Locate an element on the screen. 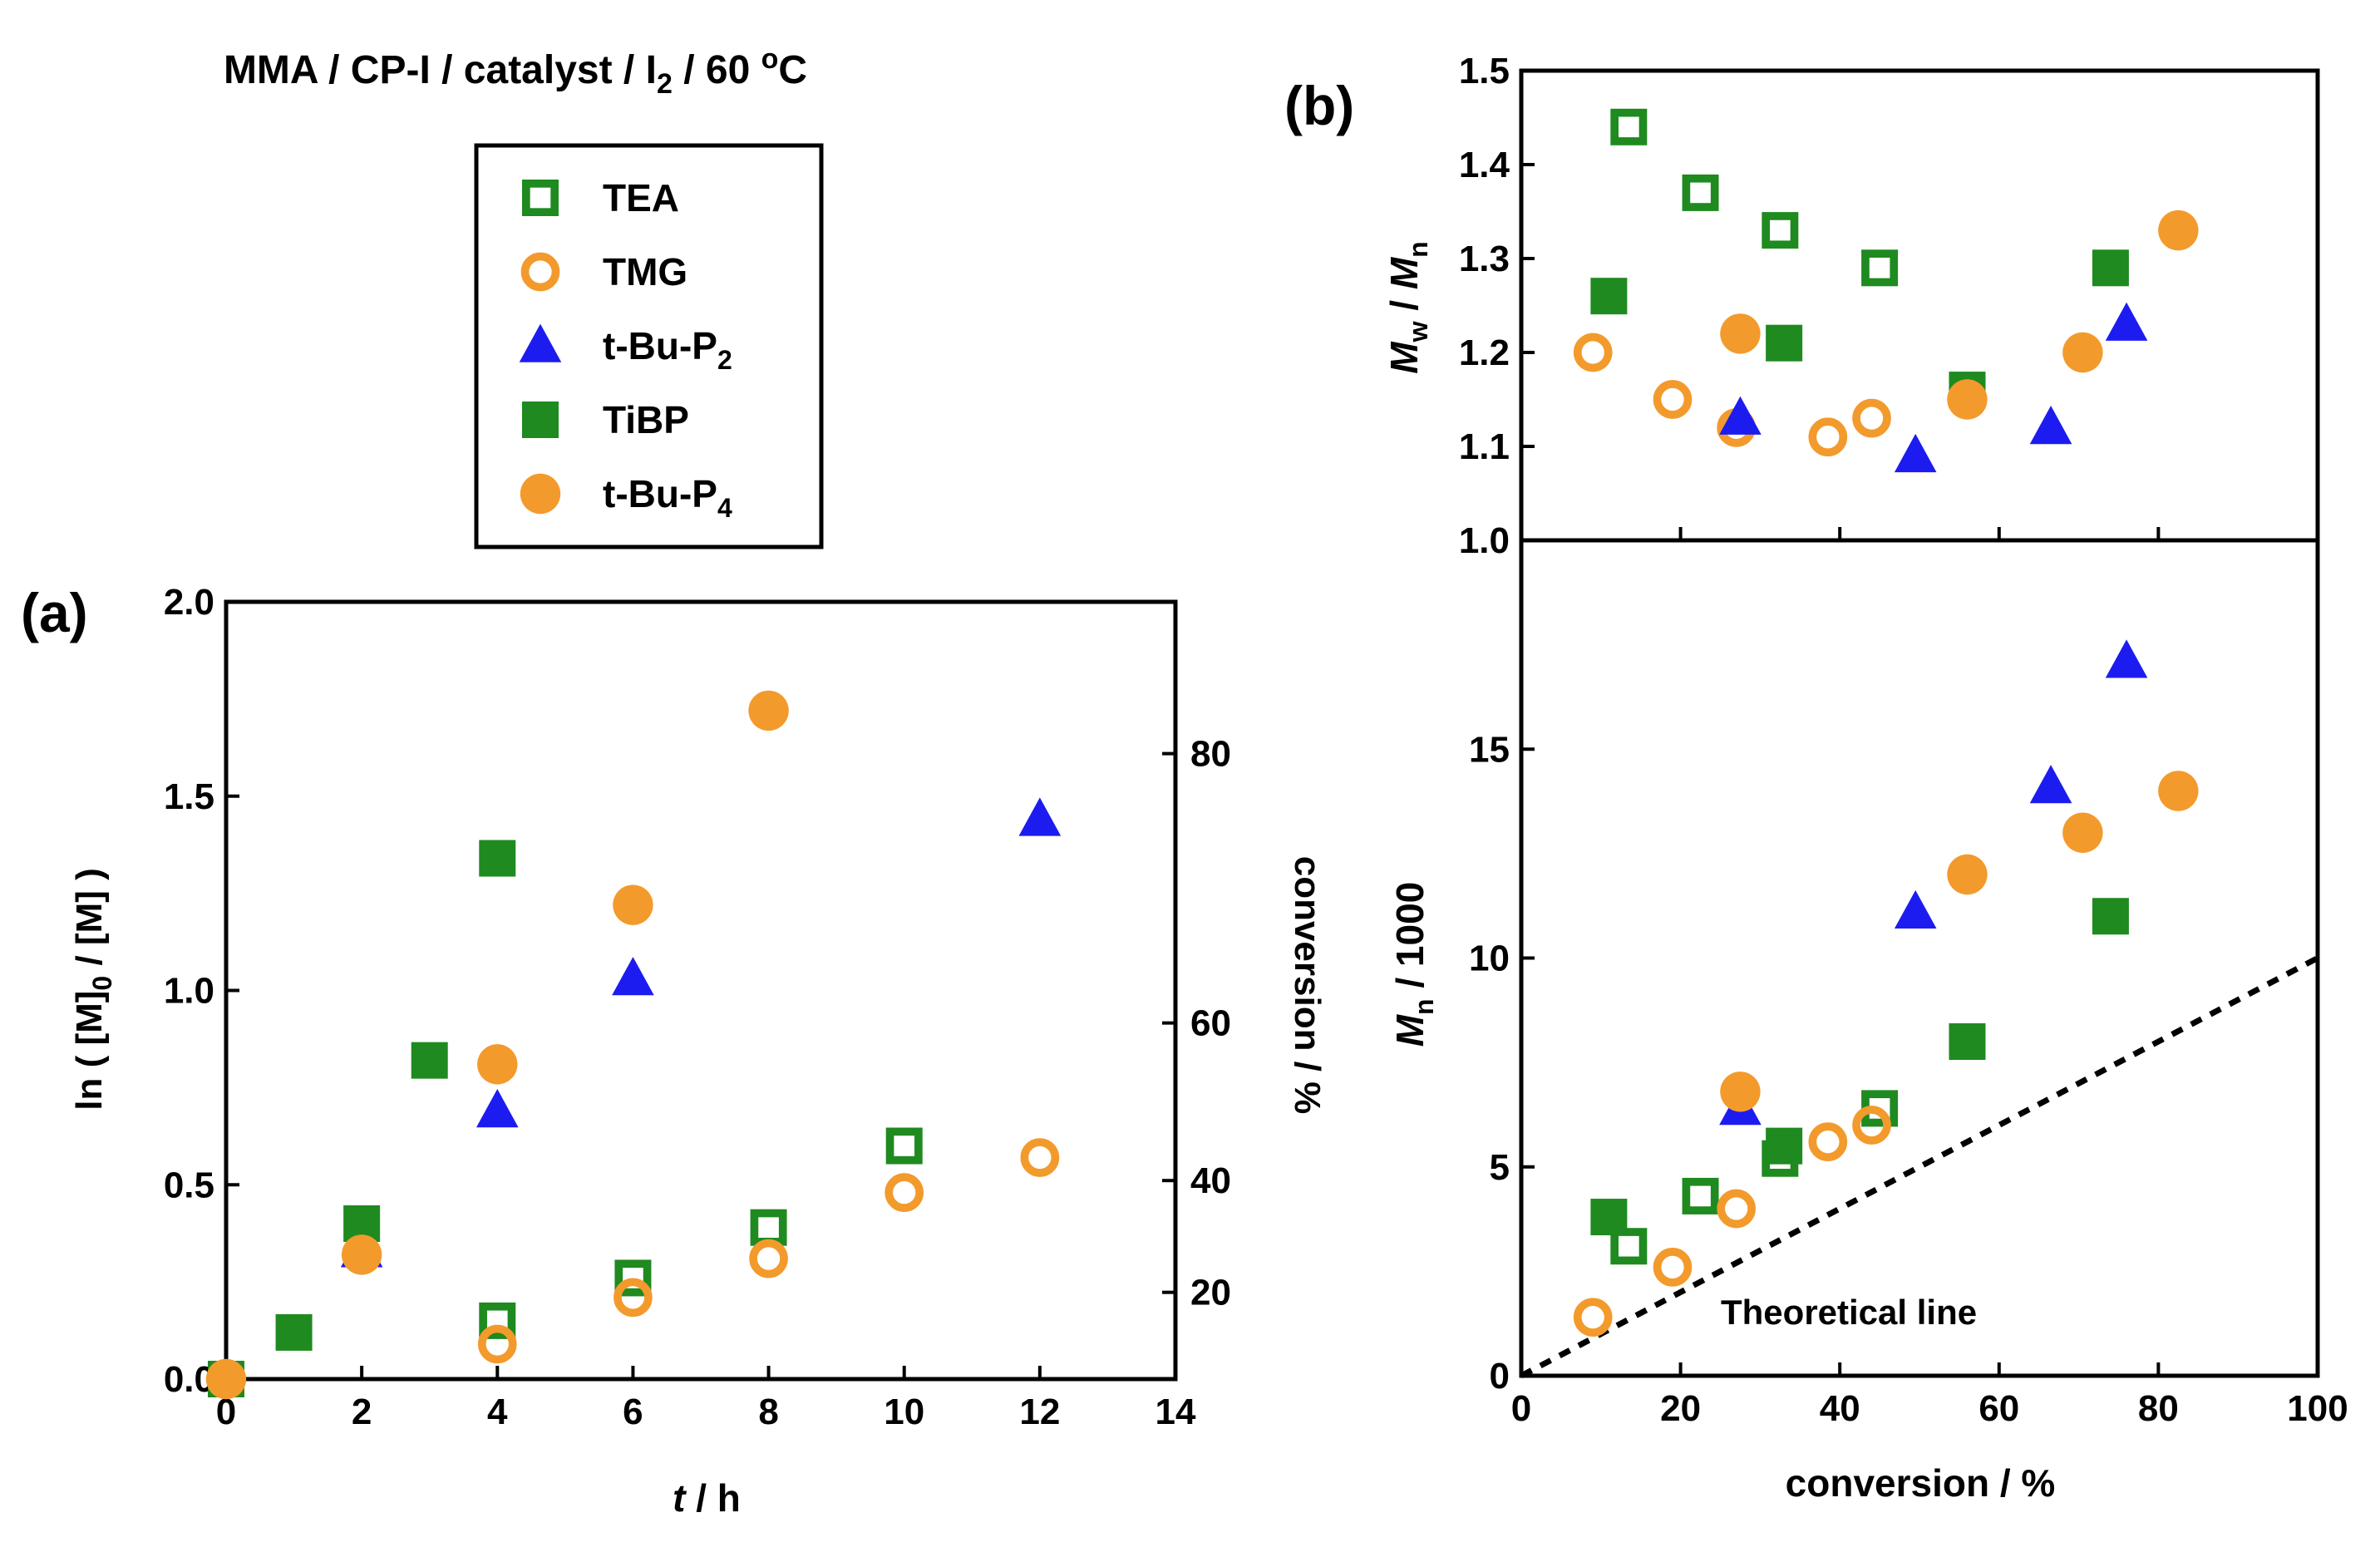 The width and height of the screenshot is (2380, 1542). legend-marker-tbup4 is located at coordinates (540, 494).